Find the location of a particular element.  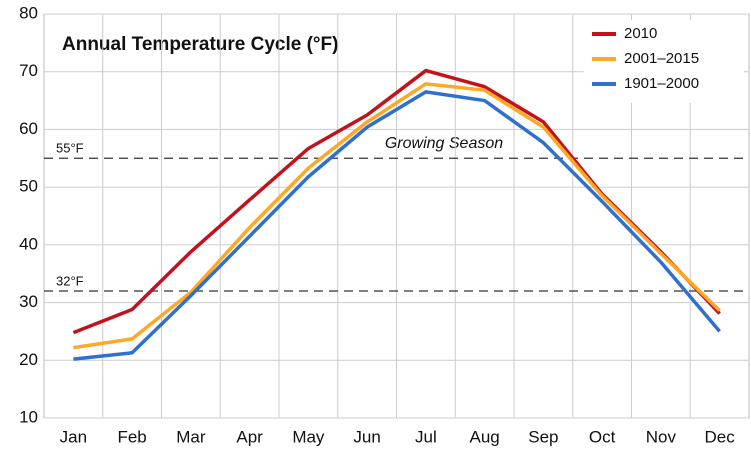

y-tick-label: 60 is located at coordinates (28, 128).